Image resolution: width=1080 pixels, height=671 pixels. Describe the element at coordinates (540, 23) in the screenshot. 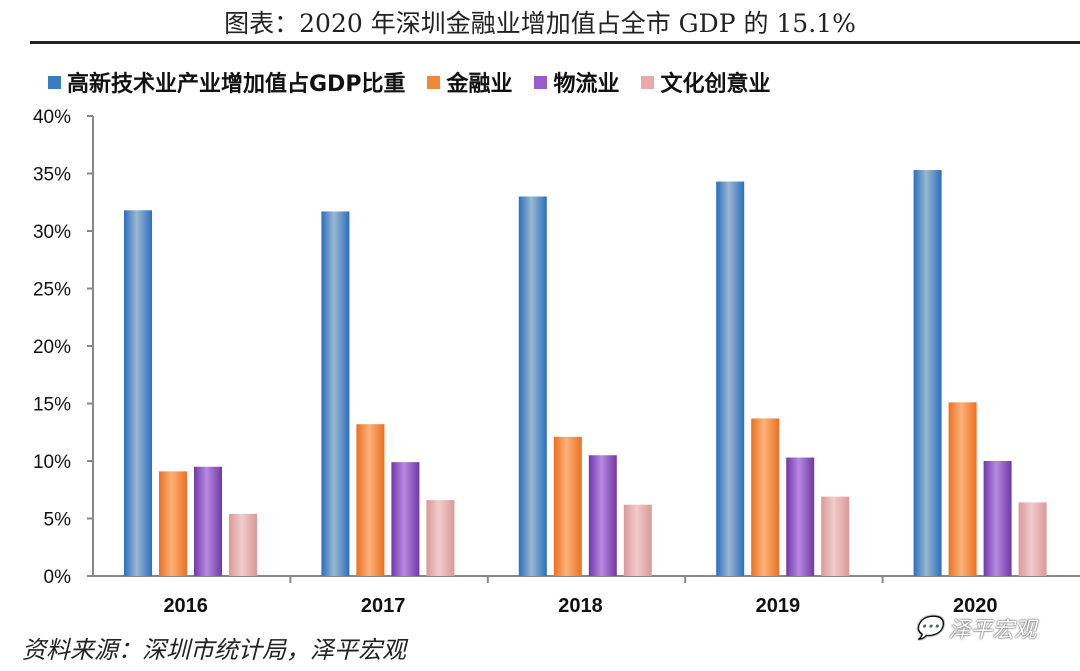

I see `chart-title: 图表：2020 年深圳金融业增加值占全市 GDP 的 15.1%` at that location.